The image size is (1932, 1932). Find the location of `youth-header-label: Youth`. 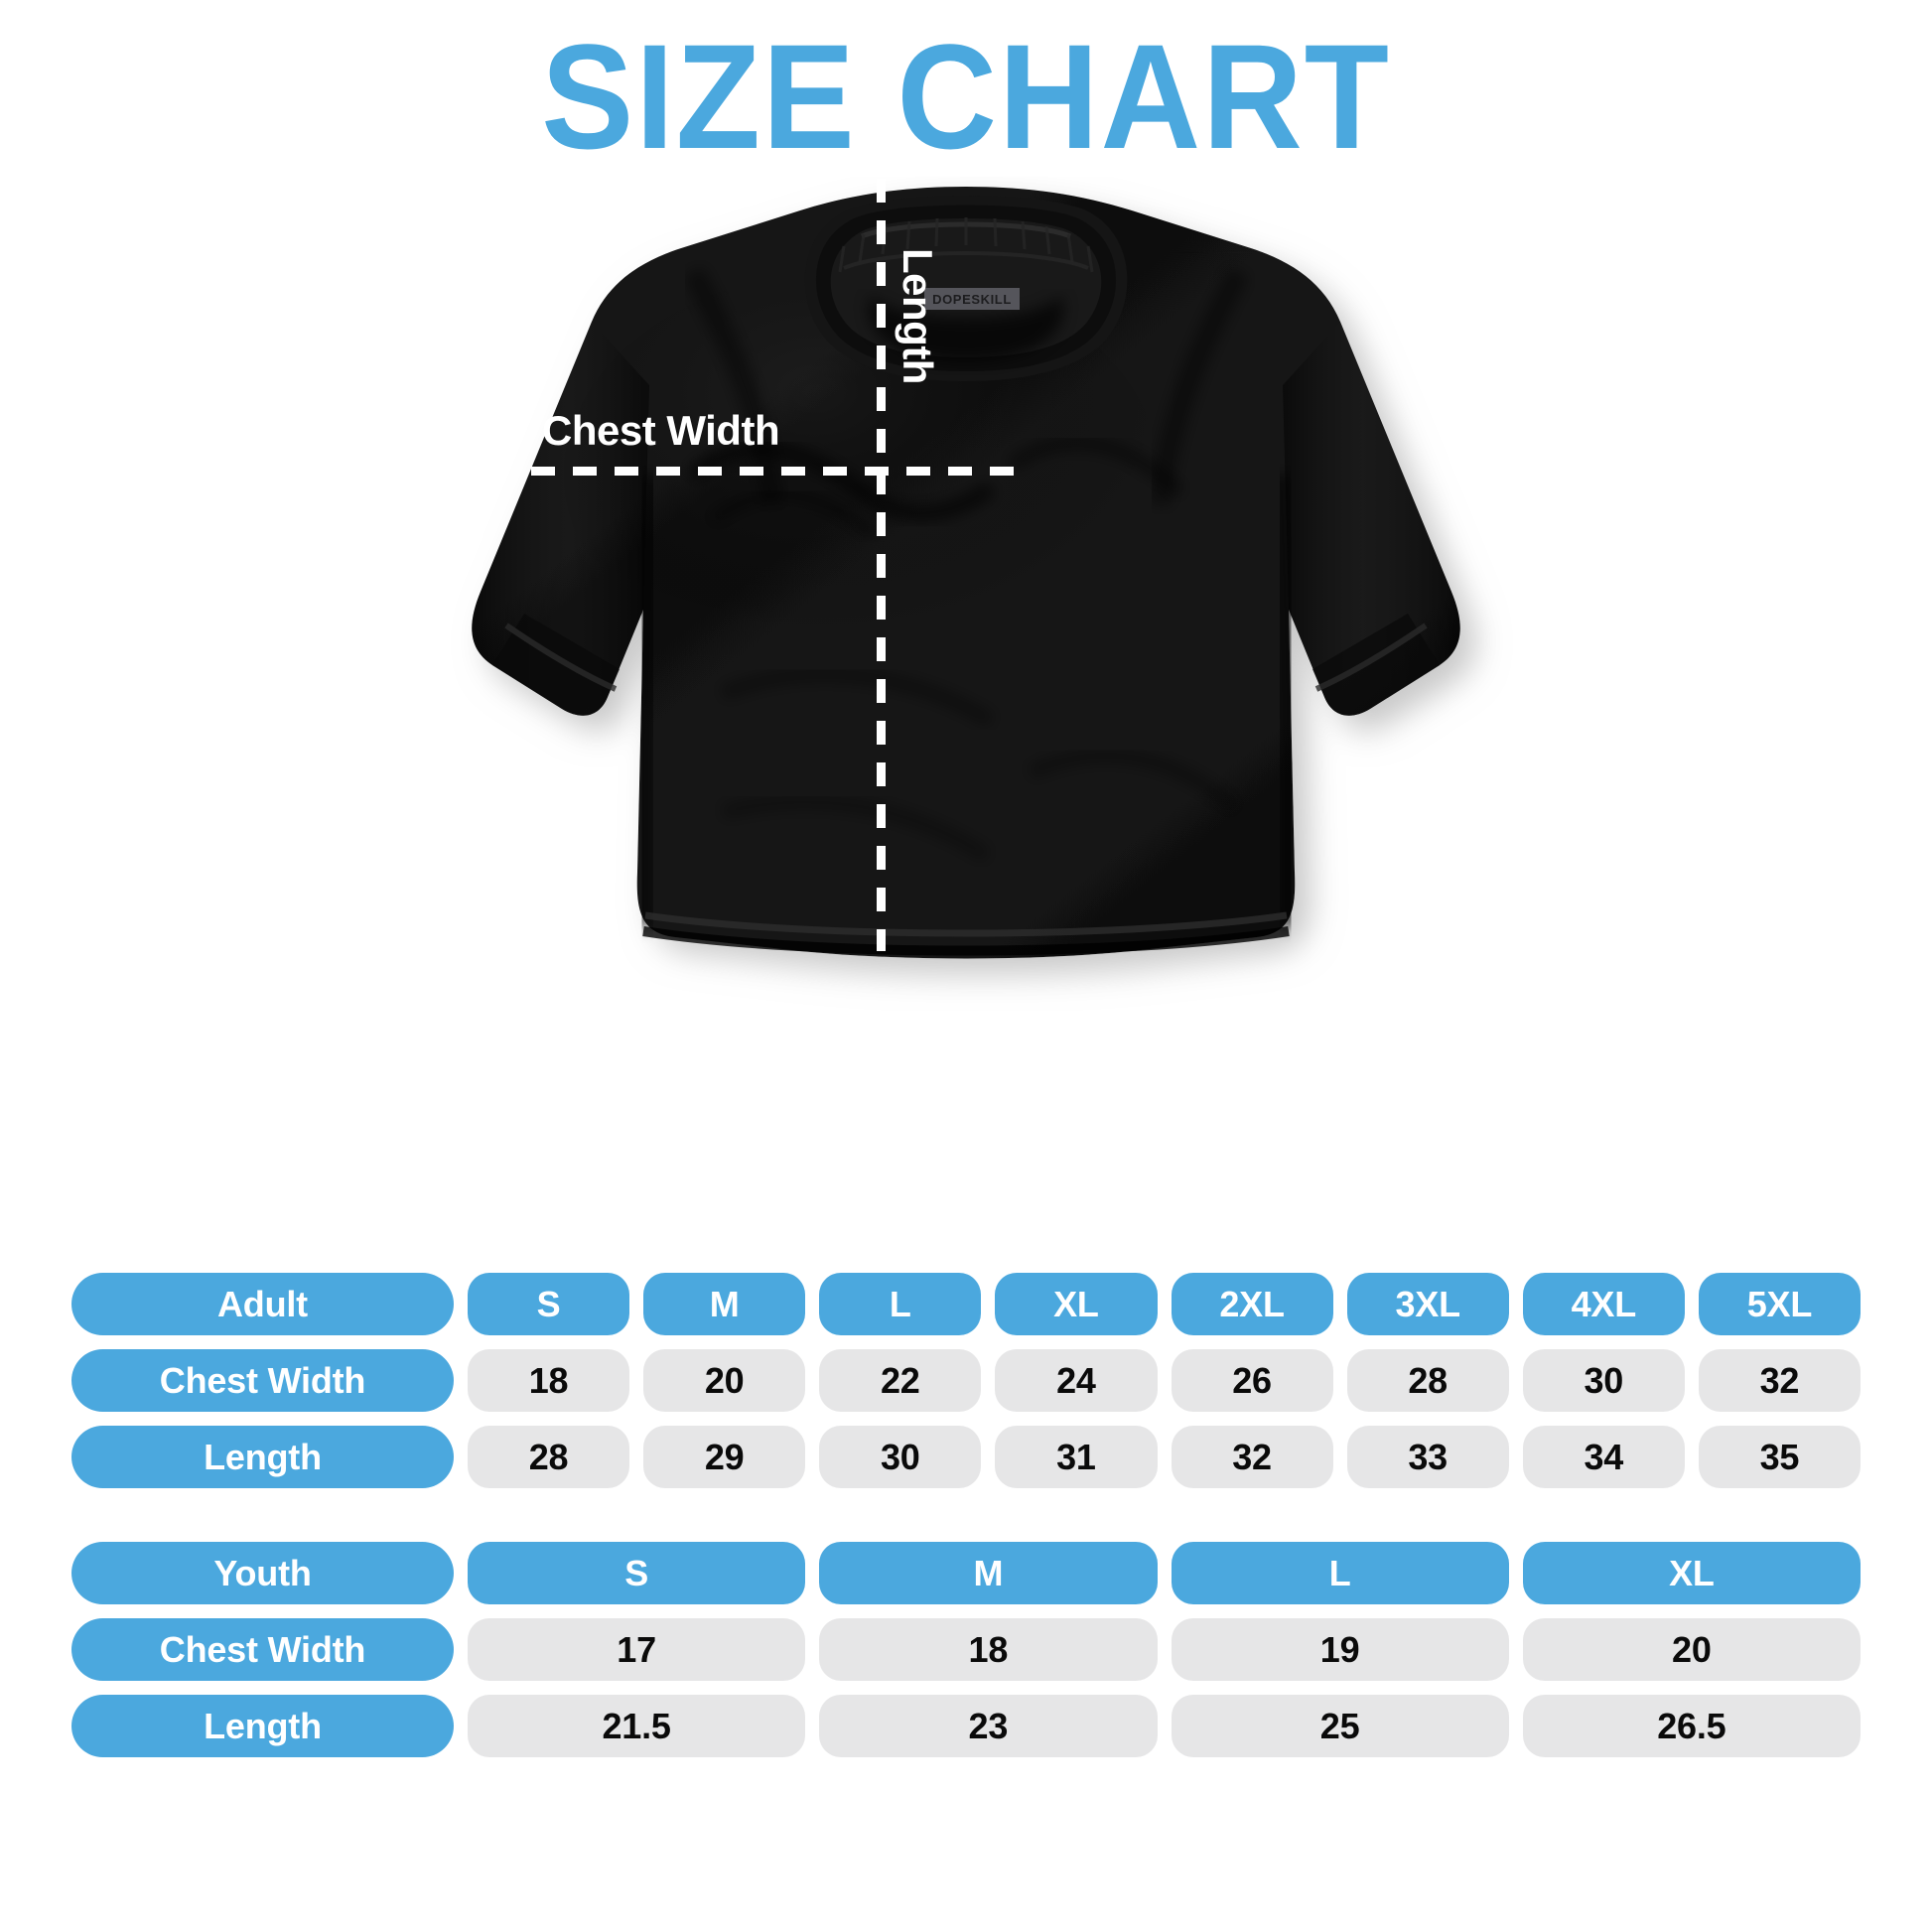

youth-header-label: Youth is located at coordinates (263, 1573).